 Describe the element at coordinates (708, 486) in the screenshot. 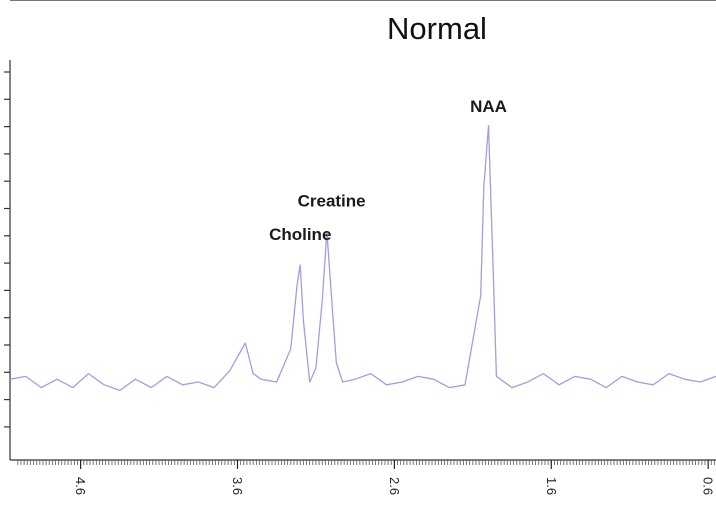

I see `x-tick-label: 0.6` at that location.